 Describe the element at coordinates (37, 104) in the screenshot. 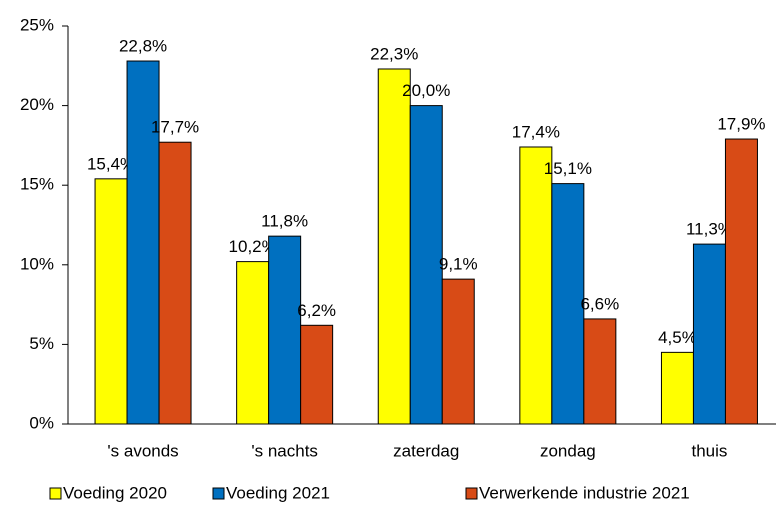

I see `y-tick-label: 20%` at that location.